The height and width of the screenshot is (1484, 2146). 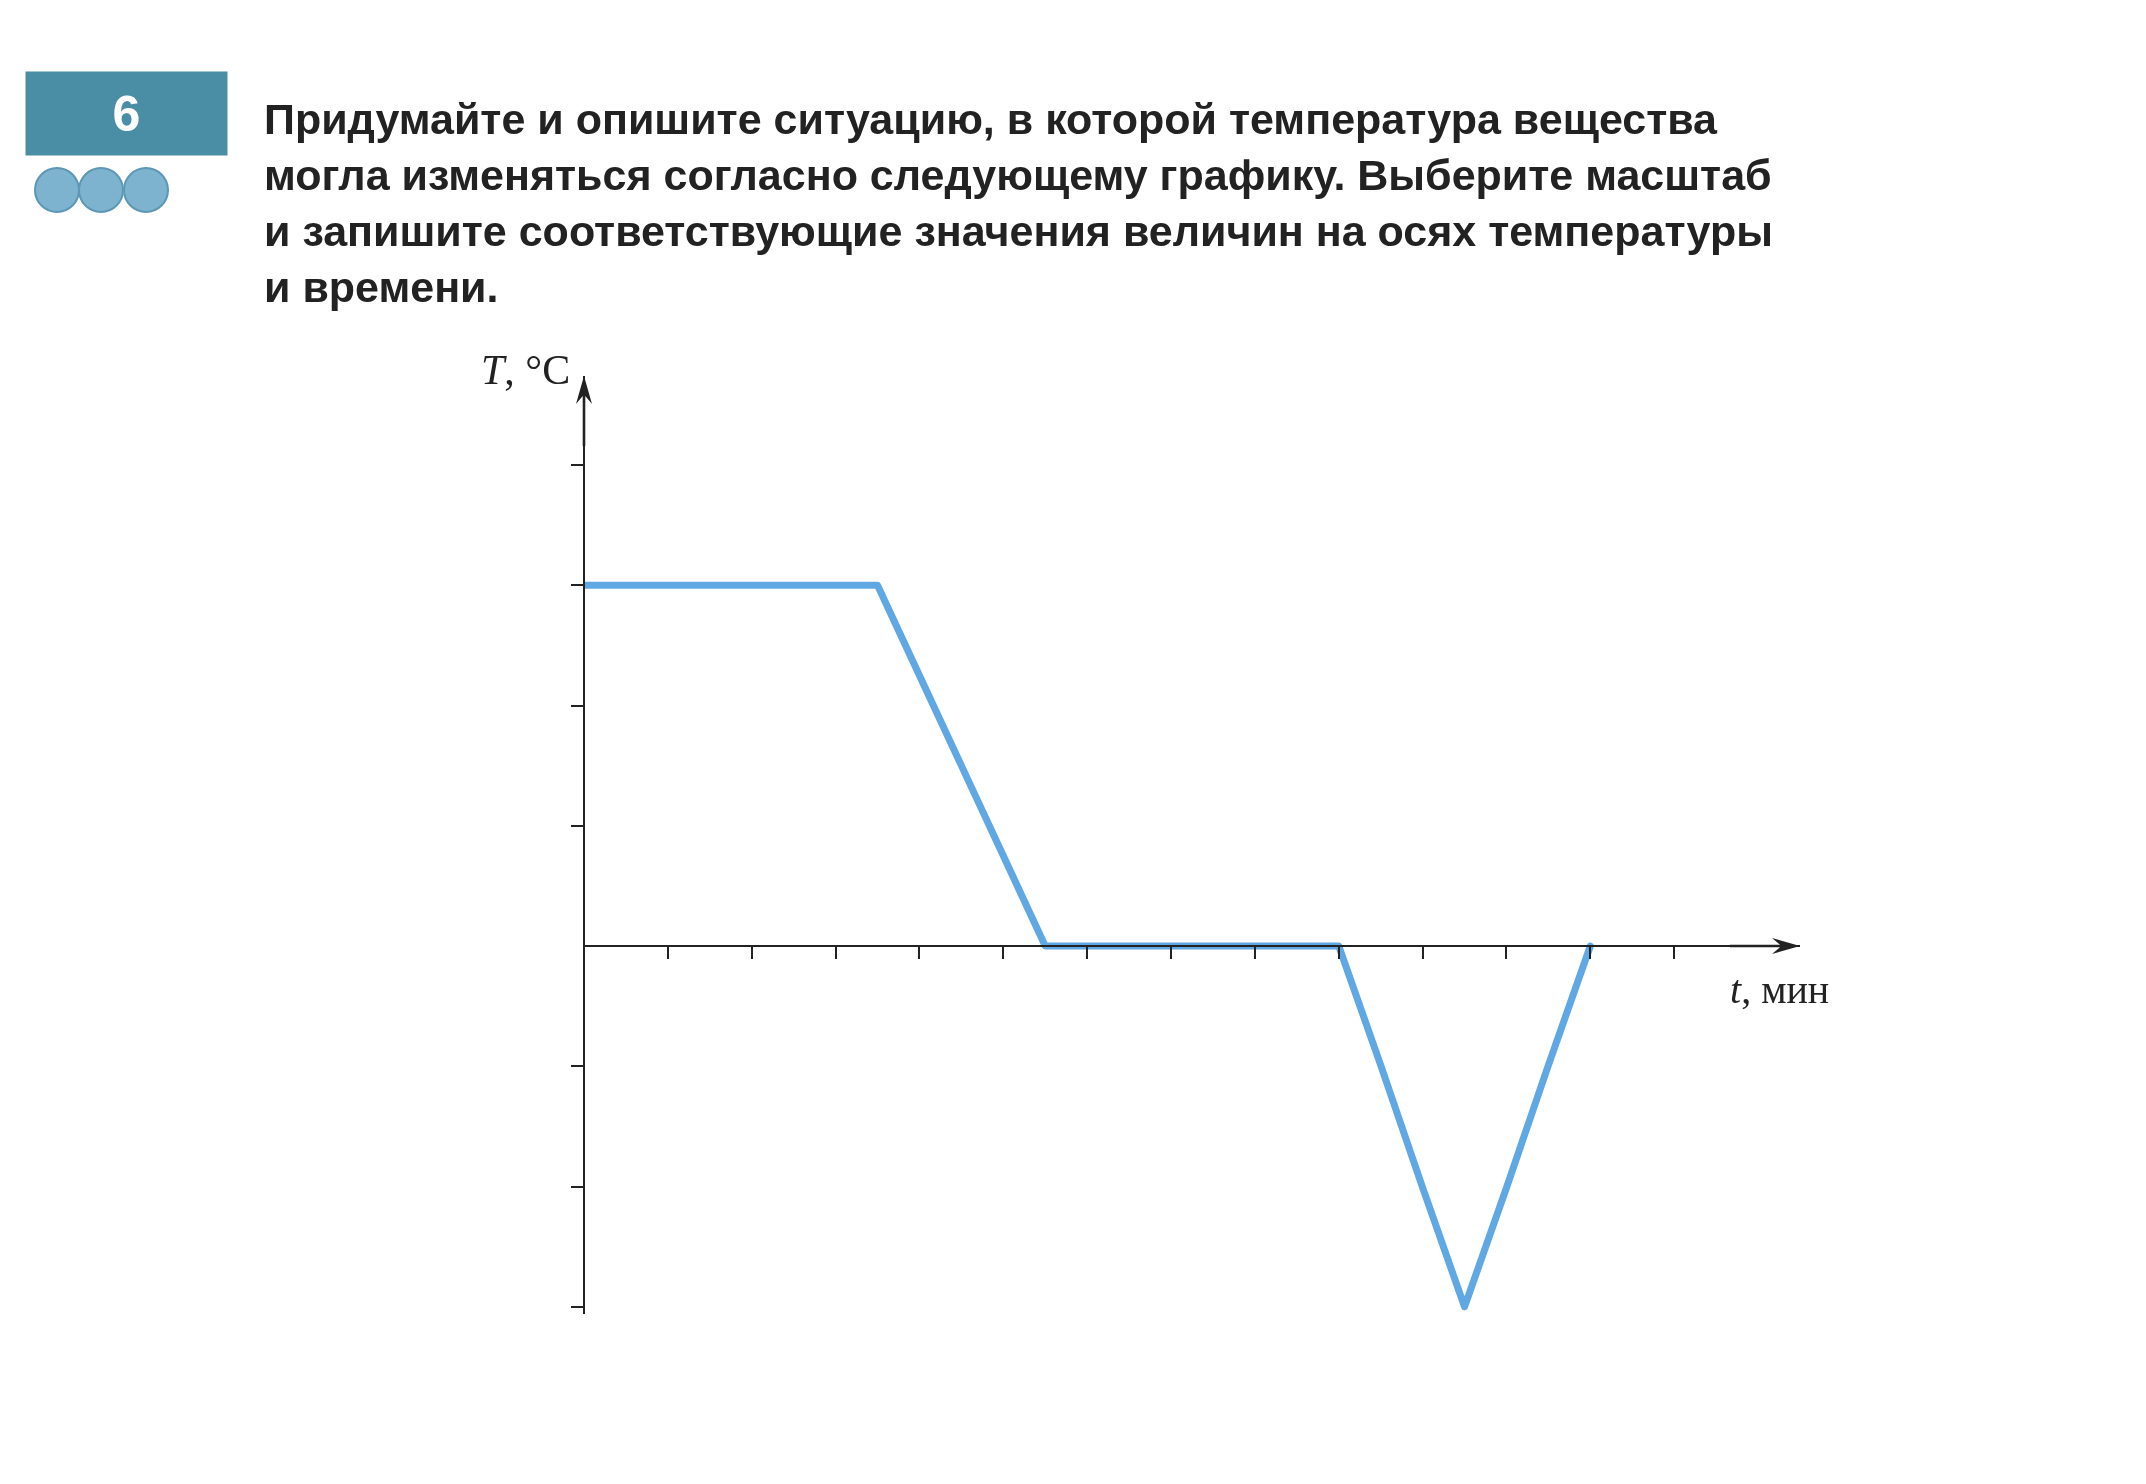 I want to click on chart-title: Придумайте и опишите ситуацию, в которой температура вещества могла изменяться согласно следующему графику. Выберите масштаб и запишите соответствующие значения величин на осях температуры и времени., so click(x=1018, y=203).